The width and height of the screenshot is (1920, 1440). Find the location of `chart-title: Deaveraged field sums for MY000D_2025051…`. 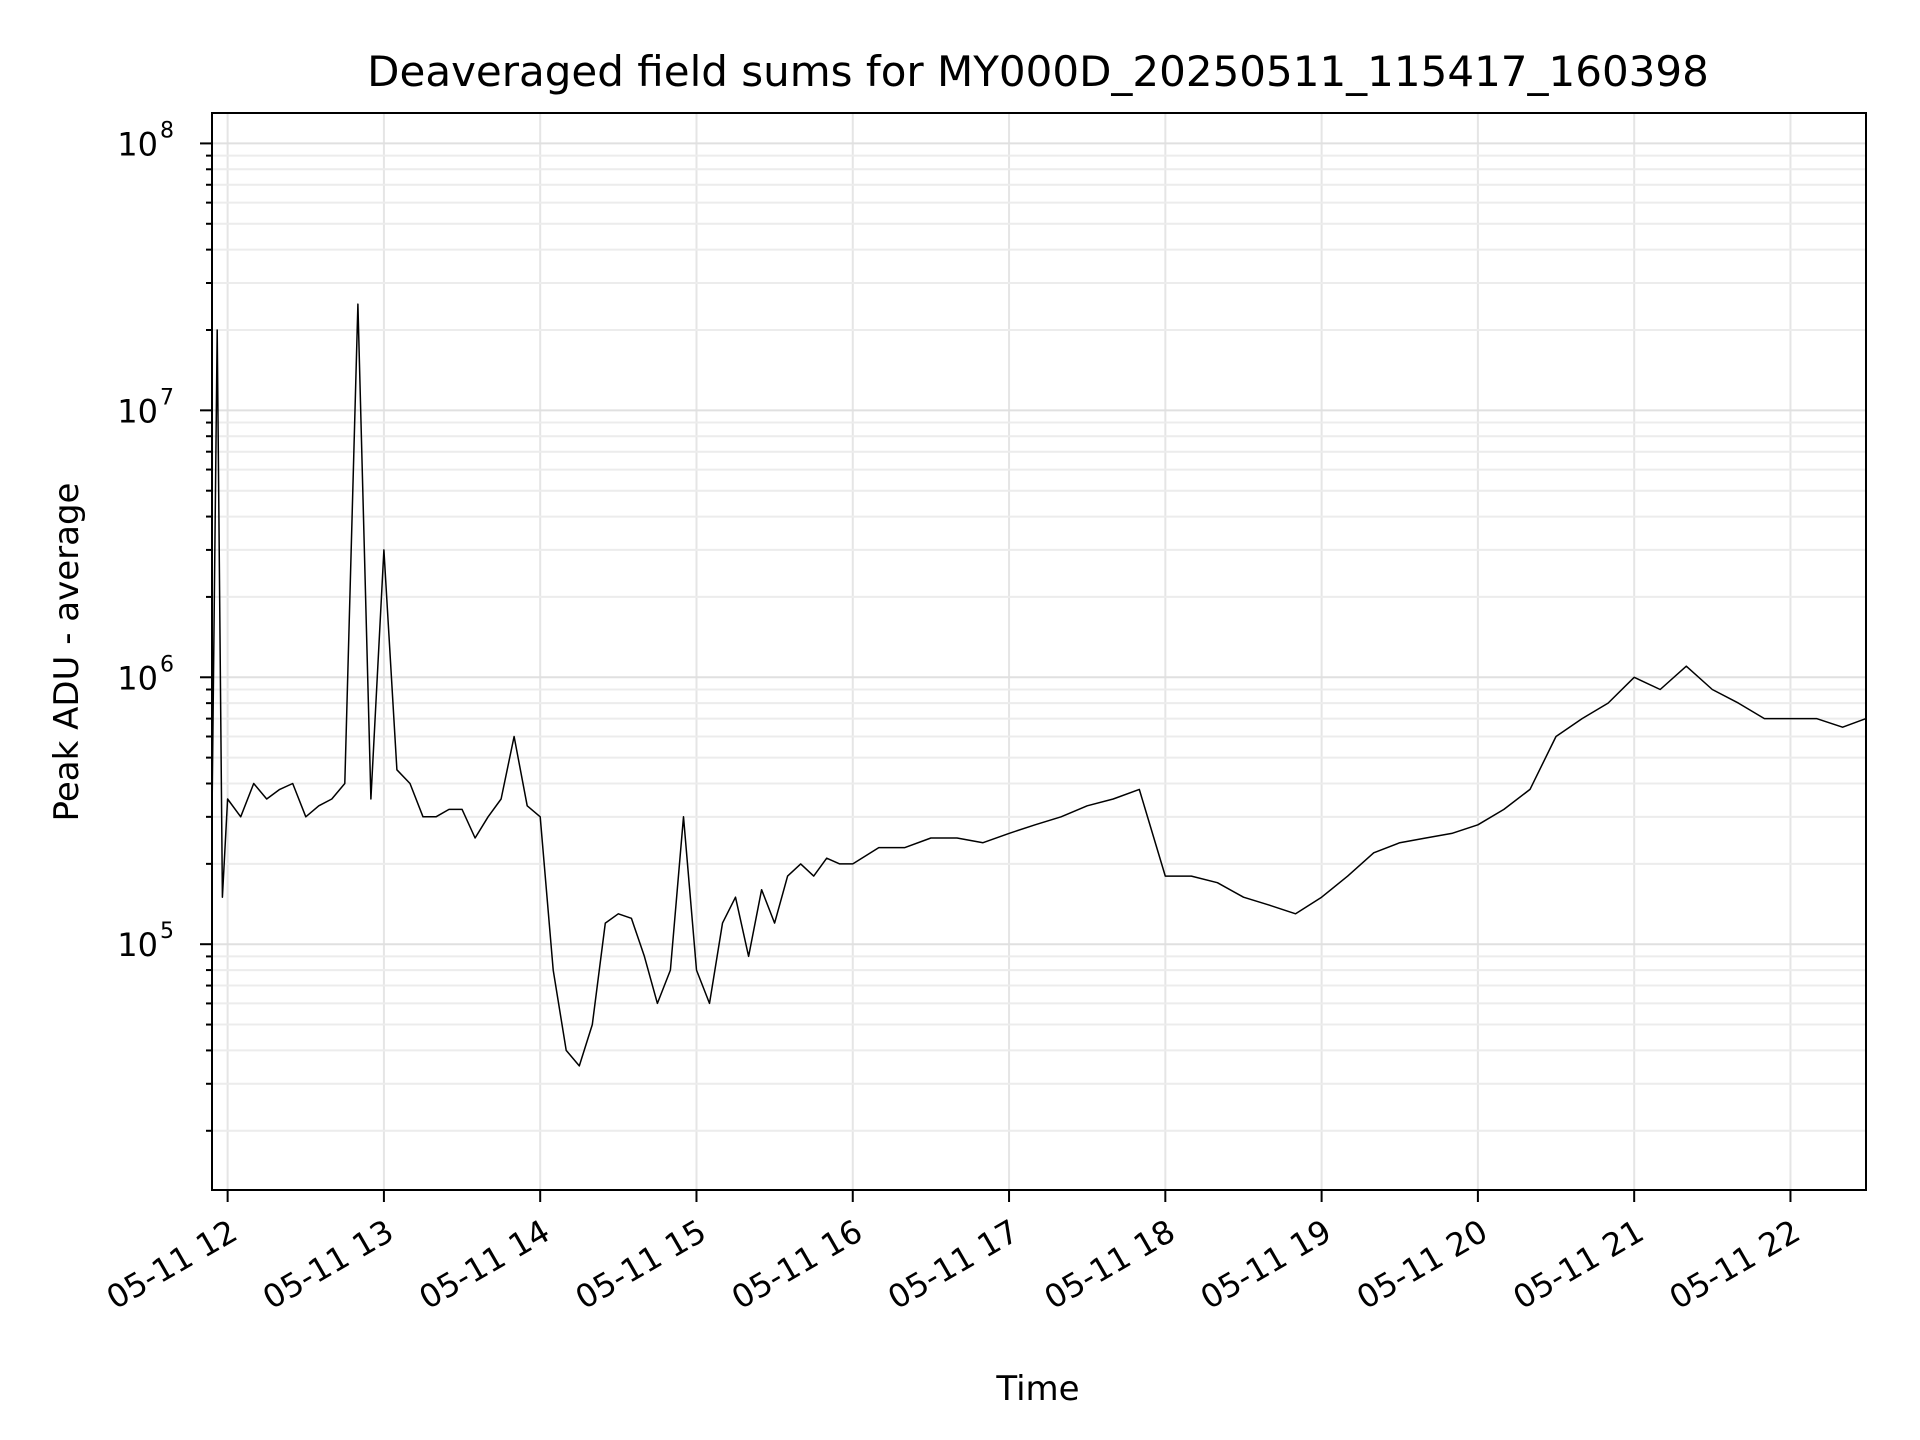

chart-title: Deaveraged field sums for MY000D_2025051… is located at coordinates (1038, 71).